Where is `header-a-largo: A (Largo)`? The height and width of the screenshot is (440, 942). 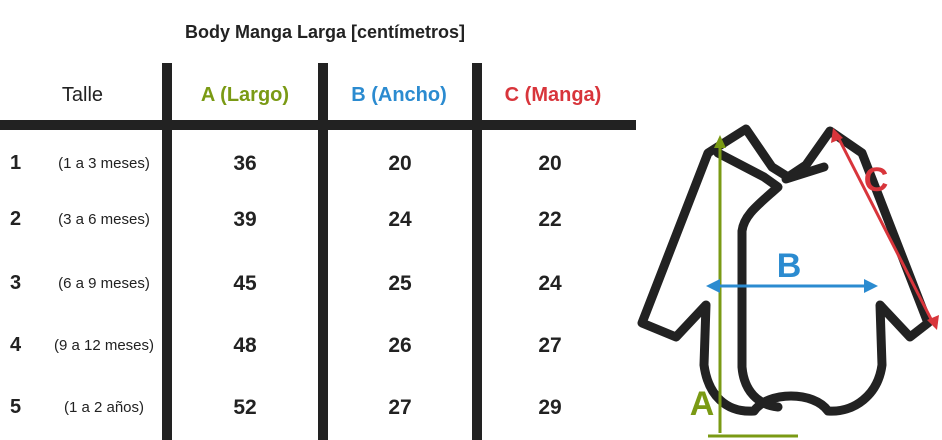 header-a-largo: A (Largo) is located at coordinates (245, 95).